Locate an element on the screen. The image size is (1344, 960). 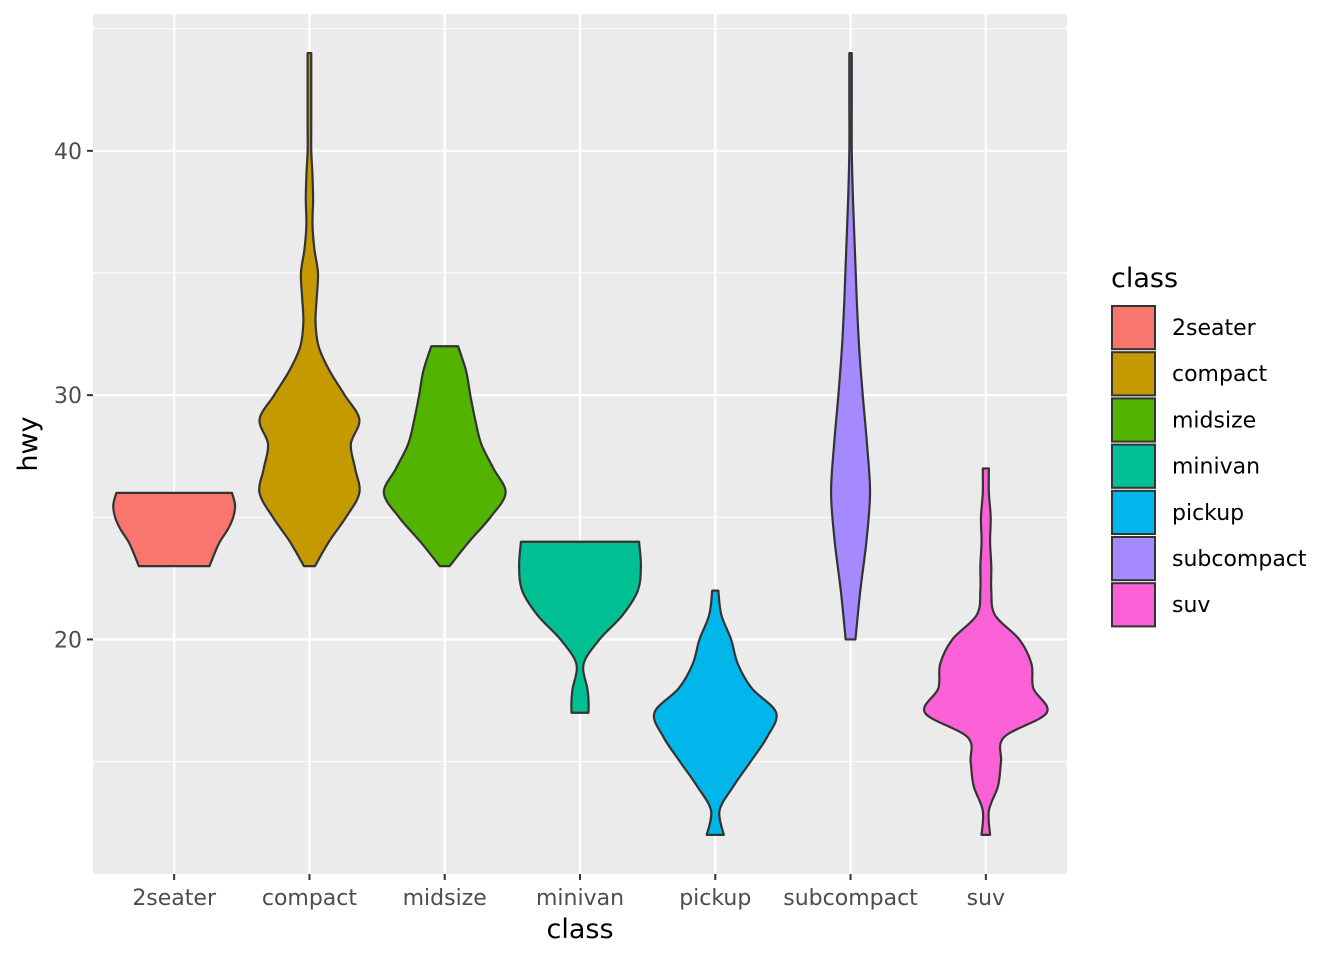
legend-key-midsize is located at coordinates (1133, 420).